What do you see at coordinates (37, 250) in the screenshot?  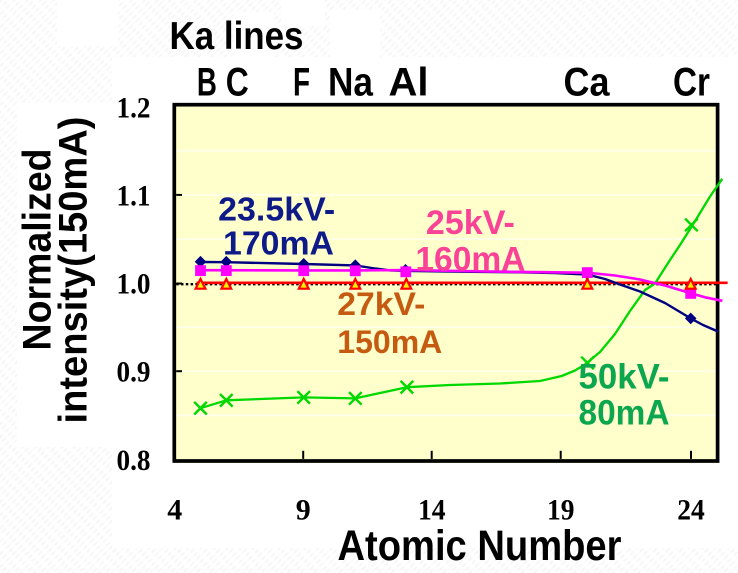 I see `svg-text: Normalized` at bounding box center [37, 250].